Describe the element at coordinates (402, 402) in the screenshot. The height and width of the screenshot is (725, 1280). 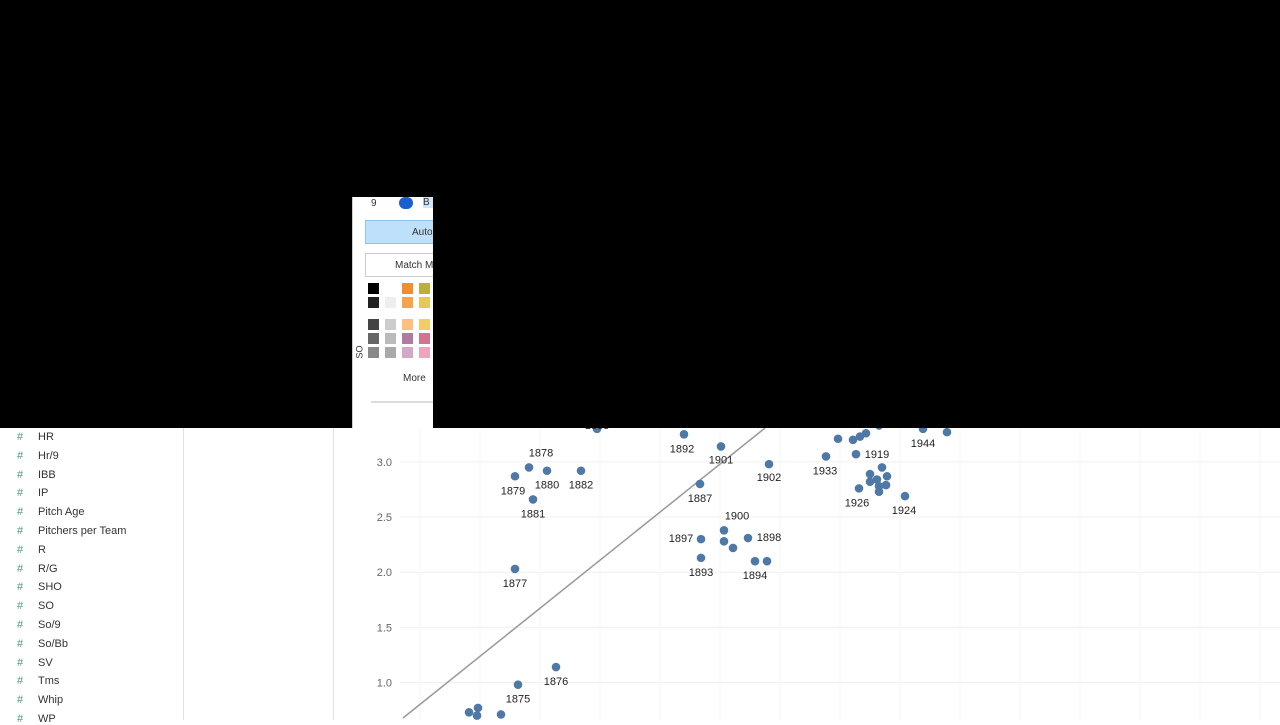
I see `divider` at that location.